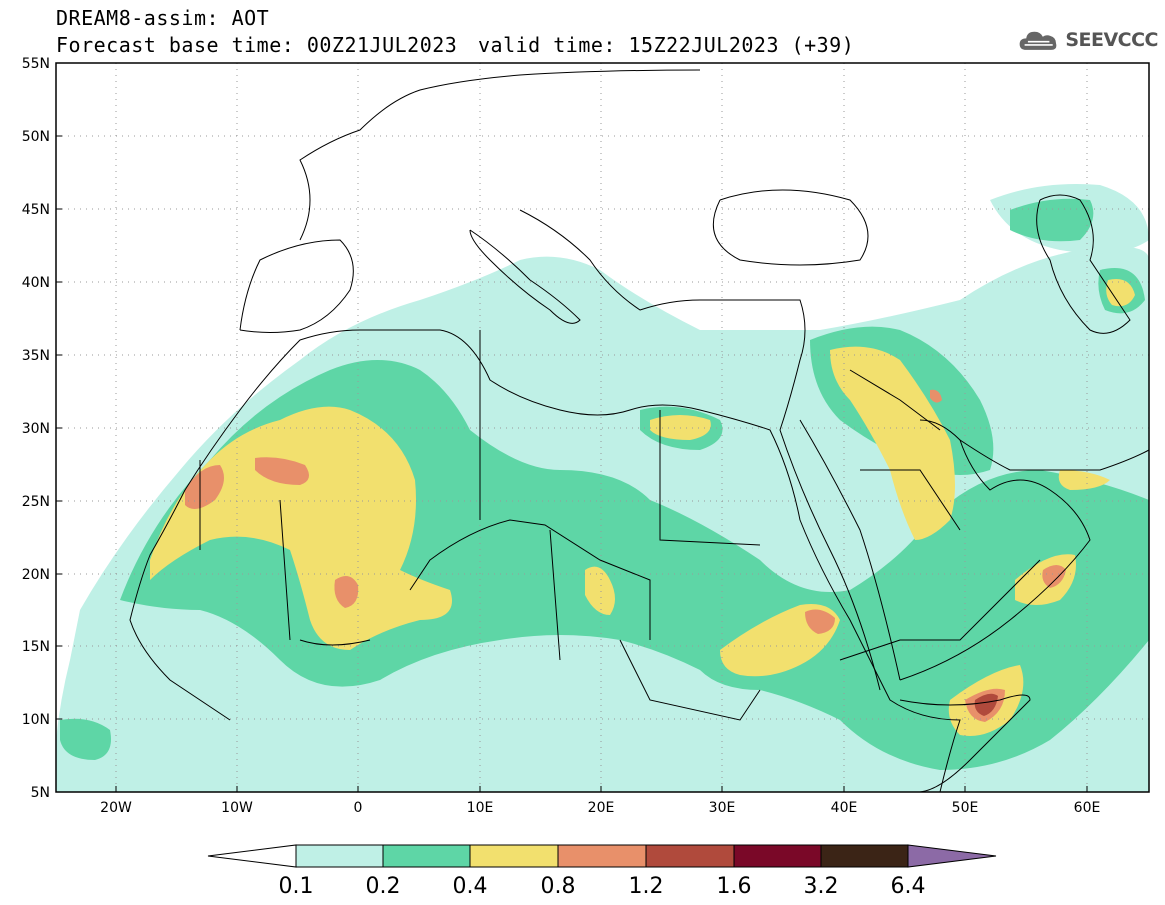  What do you see at coordinates (36, 137) in the screenshot?
I see `lat-label: 50N` at bounding box center [36, 137].